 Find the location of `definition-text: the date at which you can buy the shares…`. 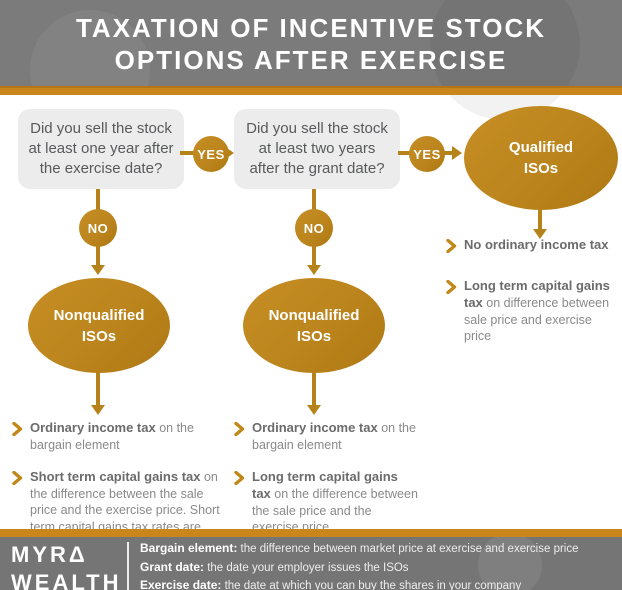

definition-text: the date at which you can buy the shares… is located at coordinates (371, 585).